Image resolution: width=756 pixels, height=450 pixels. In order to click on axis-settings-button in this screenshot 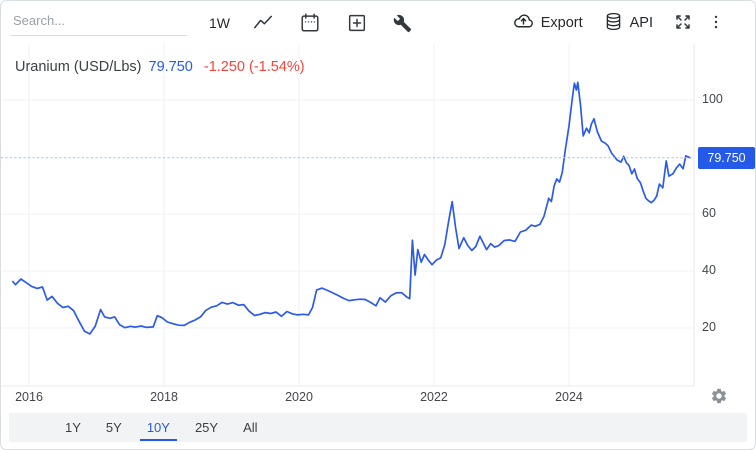, I will do `click(719, 396)`.